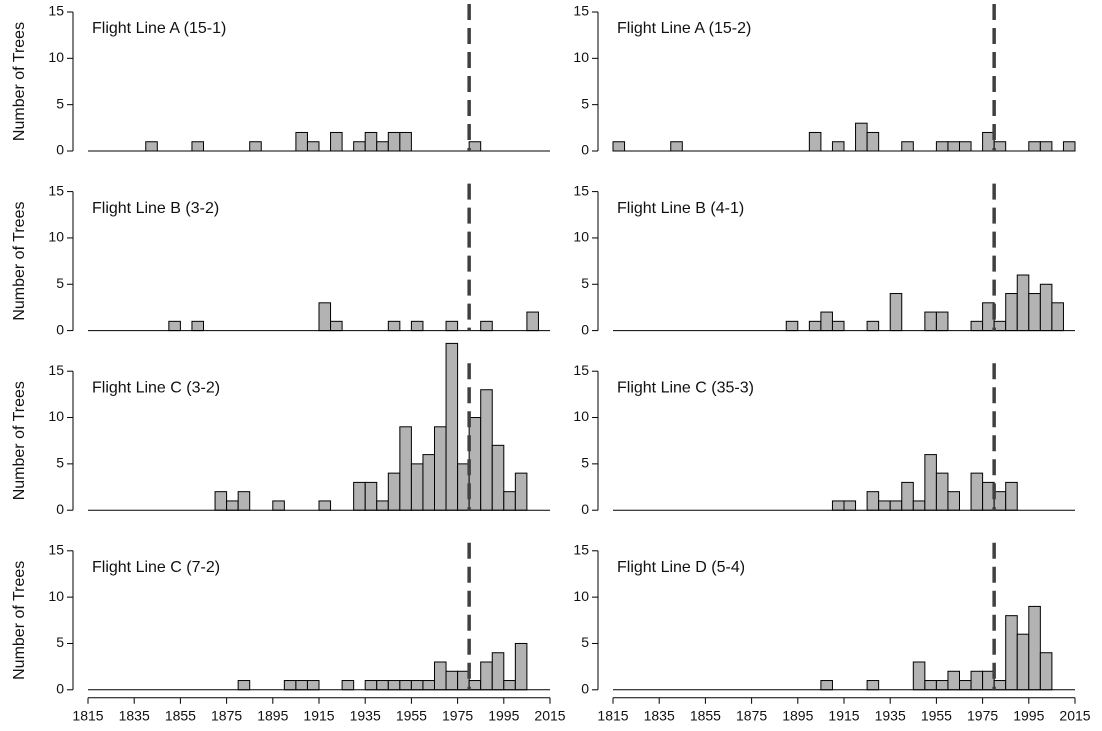 This screenshot has width=1102, height=731. What do you see at coordinates (156, 567) in the screenshot?
I see `panel-title: Flight Line C (7-2)` at bounding box center [156, 567].